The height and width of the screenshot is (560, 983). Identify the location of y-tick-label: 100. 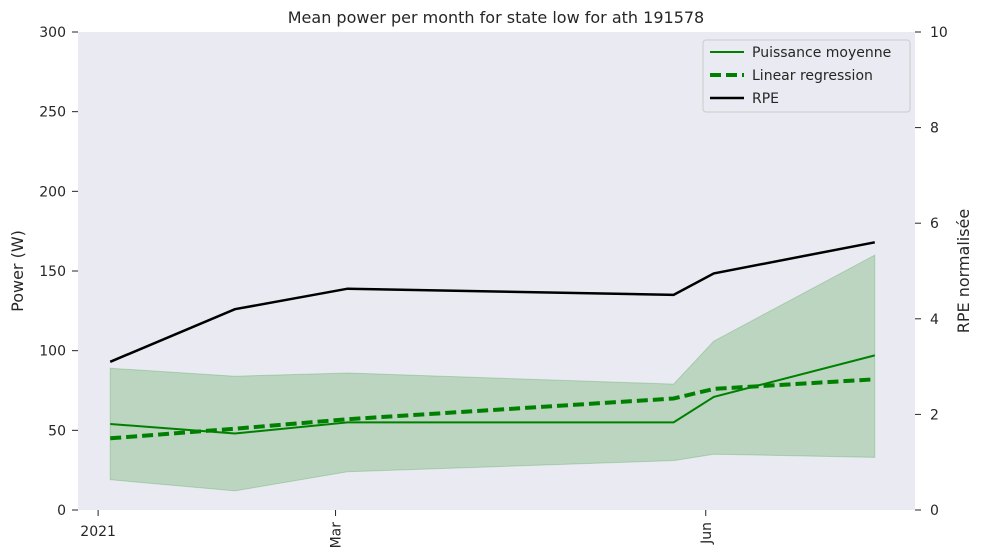
(52, 352).